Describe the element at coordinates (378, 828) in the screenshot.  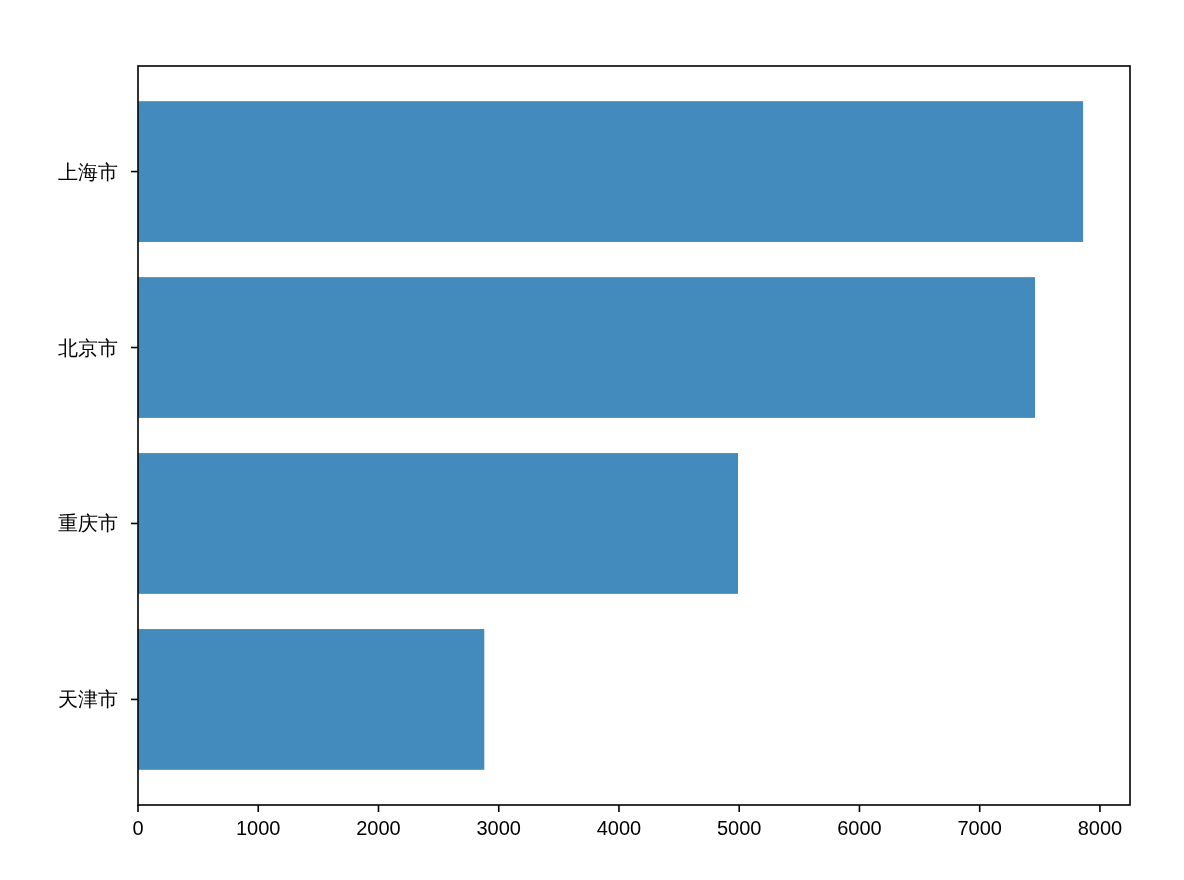
I see `x-tick-label: 2000` at that location.